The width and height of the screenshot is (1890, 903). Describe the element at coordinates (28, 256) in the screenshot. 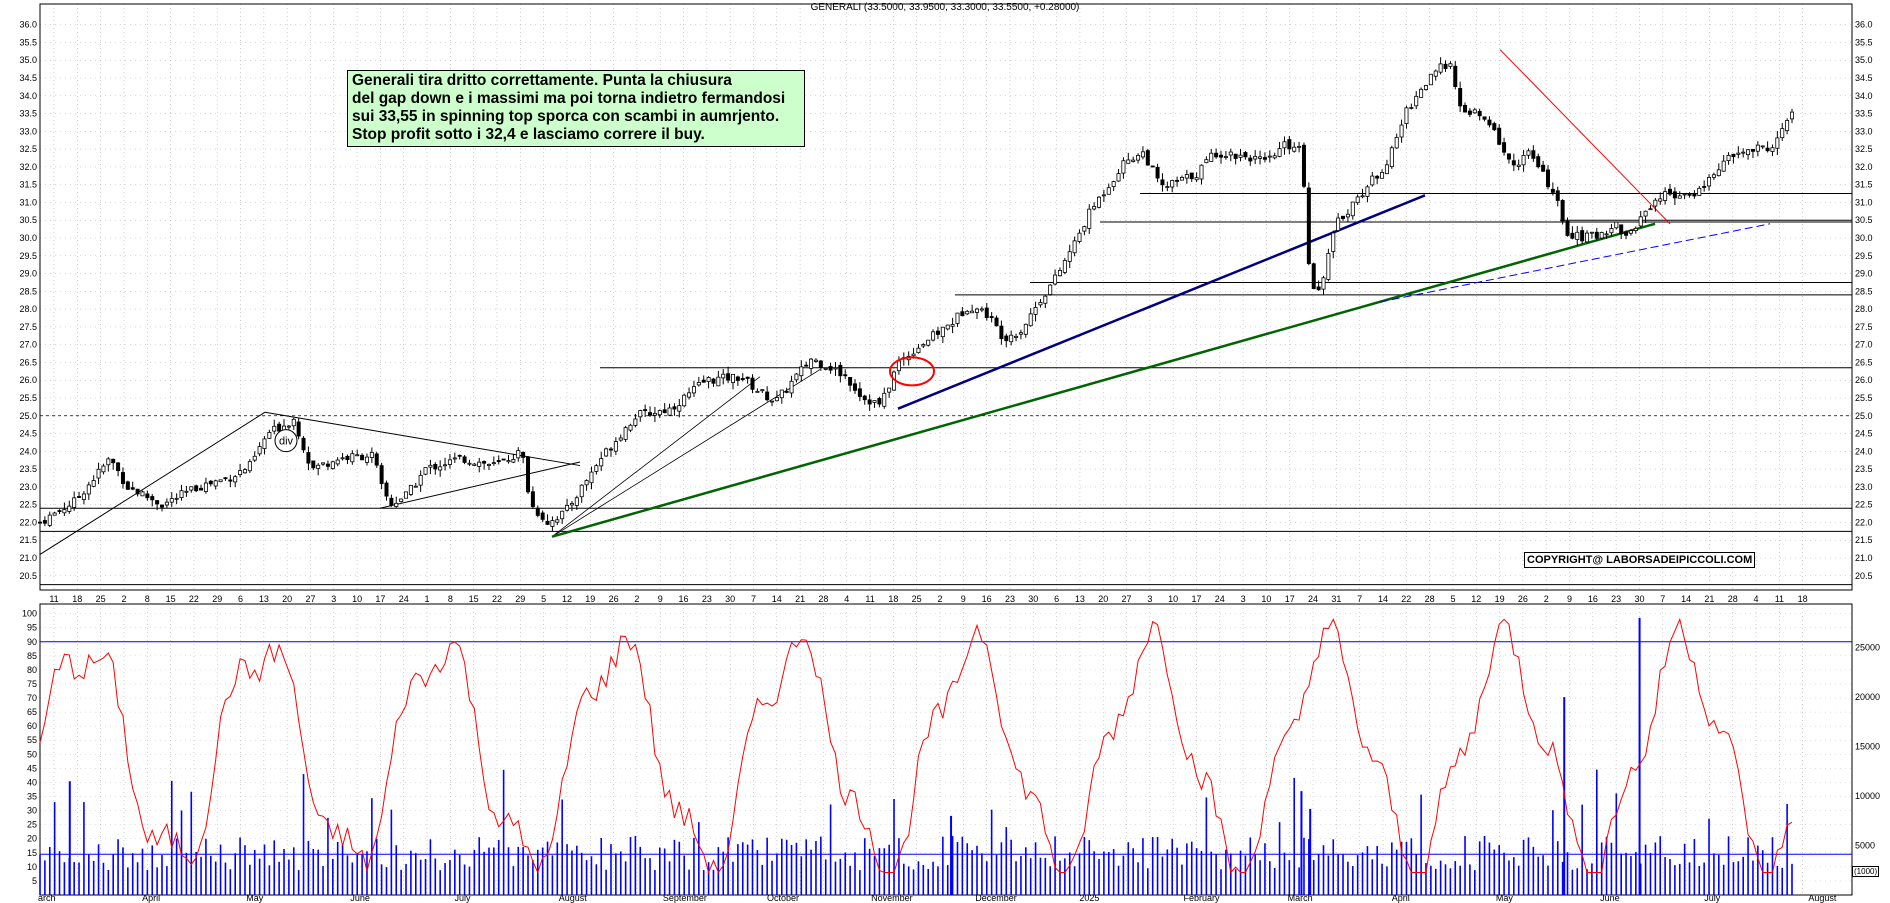

I see `price-tick-left: 29.5` at that location.